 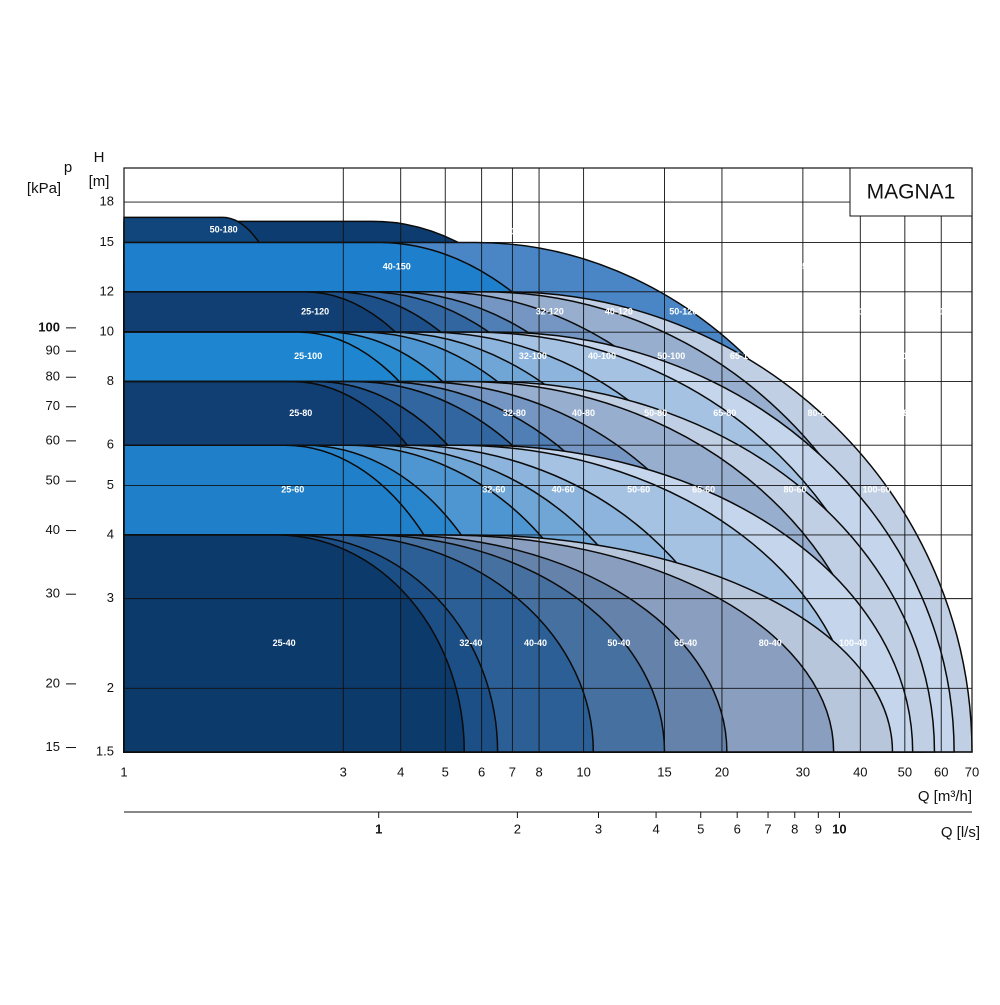 What do you see at coordinates (618, 643) in the screenshot?
I see `region-label: 50-40` at bounding box center [618, 643].